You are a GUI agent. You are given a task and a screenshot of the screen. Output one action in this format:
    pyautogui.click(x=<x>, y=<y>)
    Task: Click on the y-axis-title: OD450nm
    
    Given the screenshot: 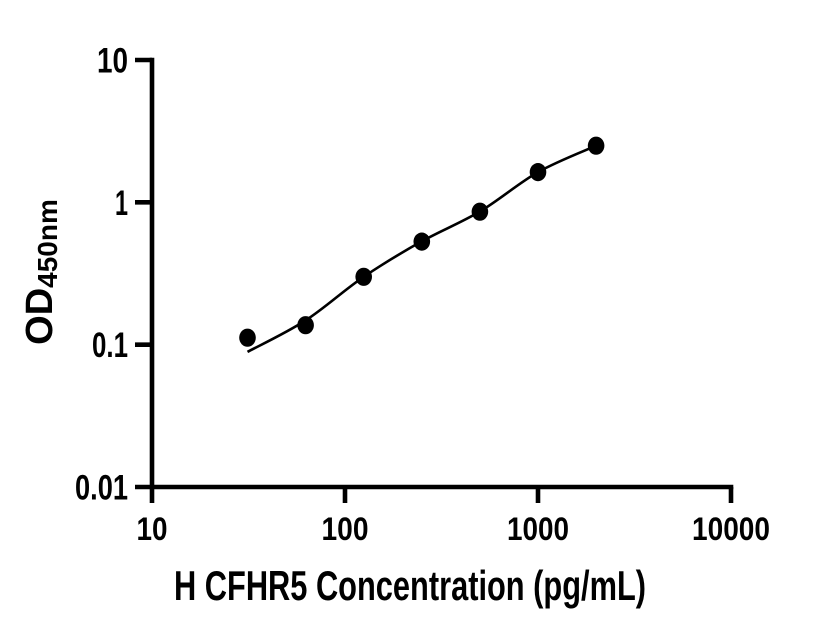 What is the action you would take?
    pyautogui.click(x=41, y=272)
    